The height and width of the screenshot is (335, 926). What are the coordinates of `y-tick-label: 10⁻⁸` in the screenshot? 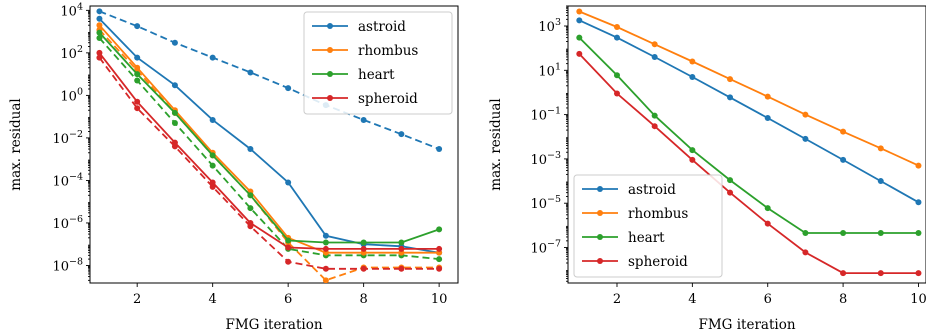 It's located at (67, 265).